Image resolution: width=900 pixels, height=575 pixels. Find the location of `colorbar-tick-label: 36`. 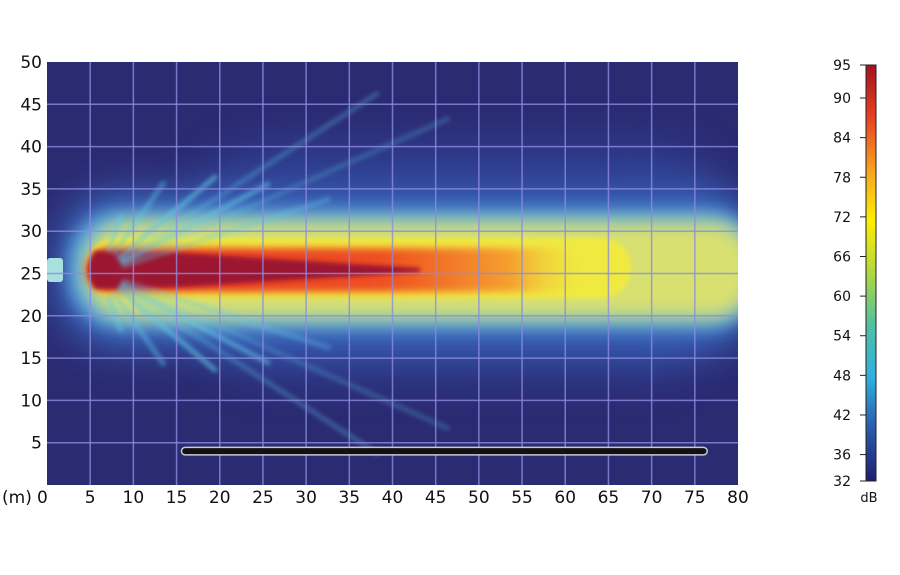

colorbar-tick-label: 36 is located at coordinates (842, 456).